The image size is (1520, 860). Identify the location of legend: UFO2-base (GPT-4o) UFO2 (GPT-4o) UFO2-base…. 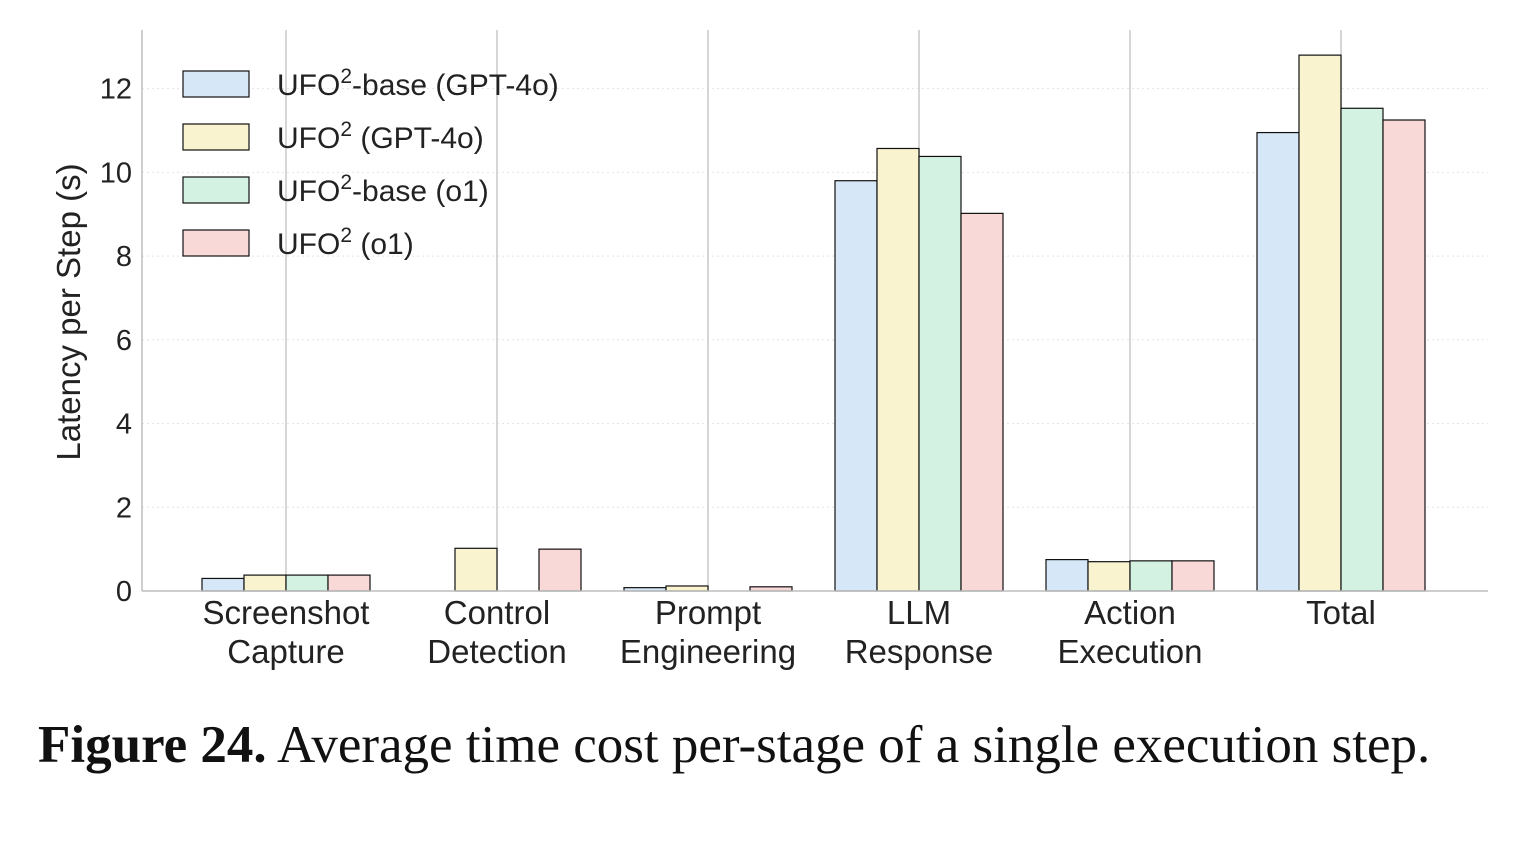
(370, 163).